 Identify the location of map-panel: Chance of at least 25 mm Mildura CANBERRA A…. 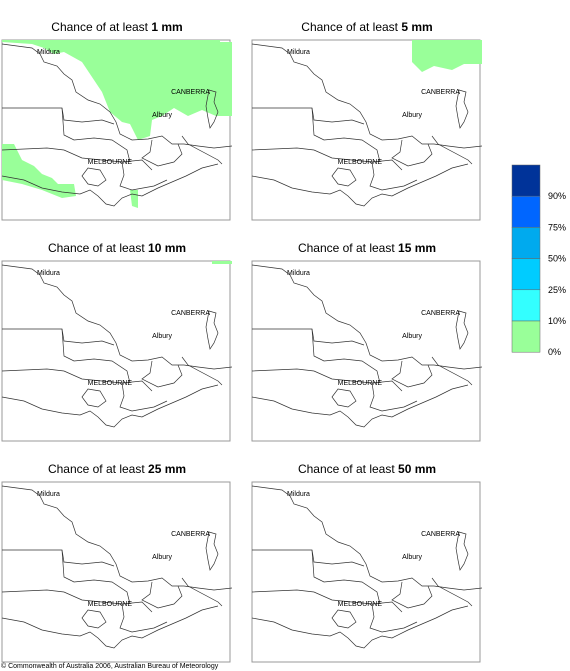
(117, 562).